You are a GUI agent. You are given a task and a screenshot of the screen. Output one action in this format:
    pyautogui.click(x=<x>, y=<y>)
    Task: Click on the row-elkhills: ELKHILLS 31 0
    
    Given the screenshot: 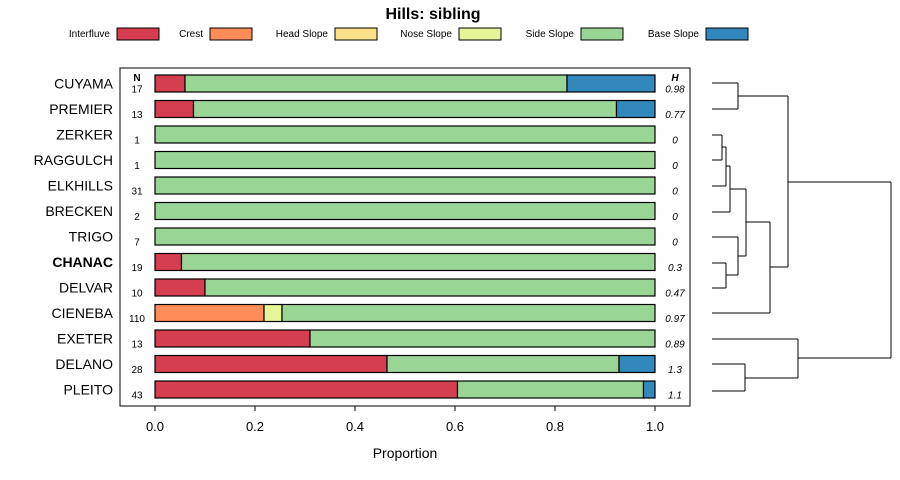 What is the action you would take?
    pyautogui.click(x=363, y=187)
    